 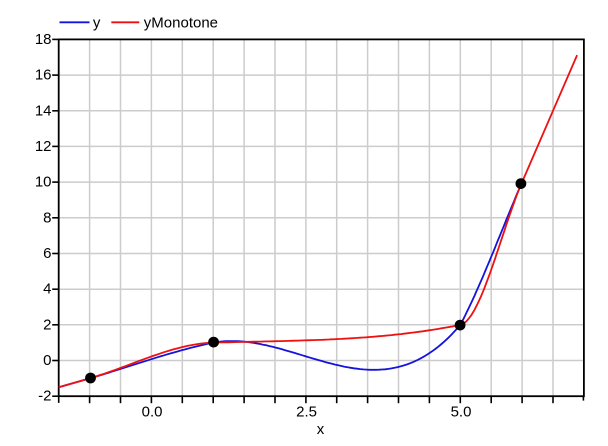 I want to click on svg-text: y, so click(x=97, y=22).